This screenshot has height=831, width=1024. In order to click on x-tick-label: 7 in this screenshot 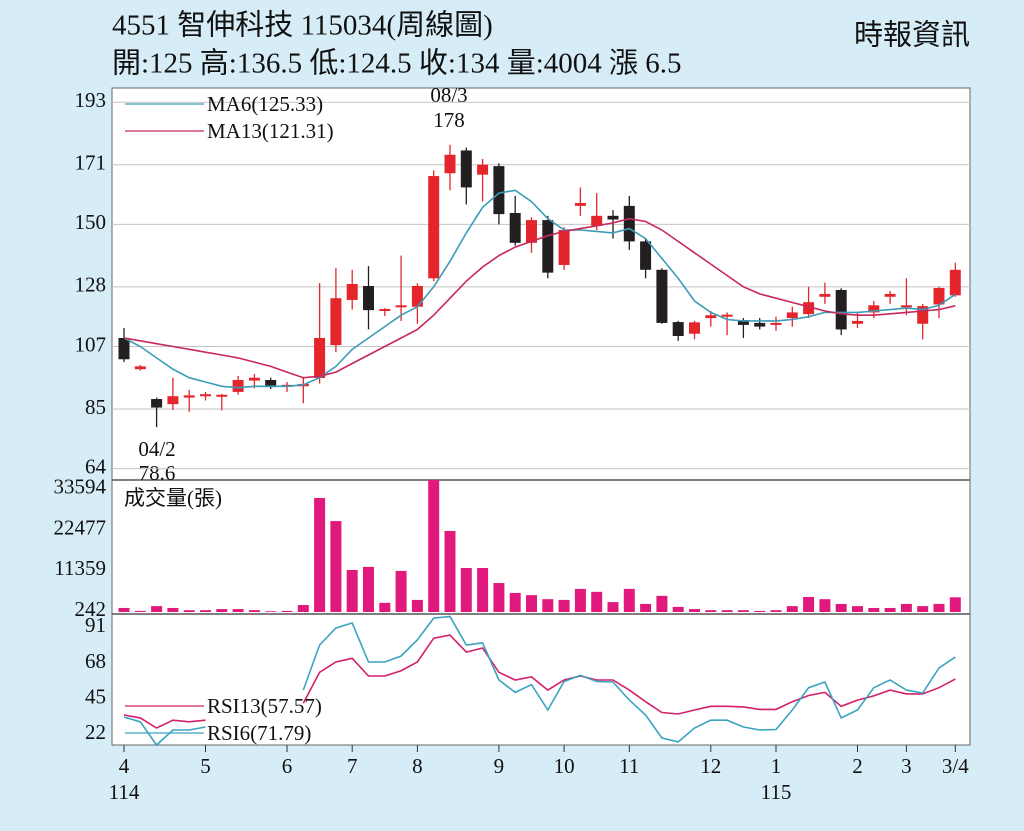, I will do `click(352, 766)`.